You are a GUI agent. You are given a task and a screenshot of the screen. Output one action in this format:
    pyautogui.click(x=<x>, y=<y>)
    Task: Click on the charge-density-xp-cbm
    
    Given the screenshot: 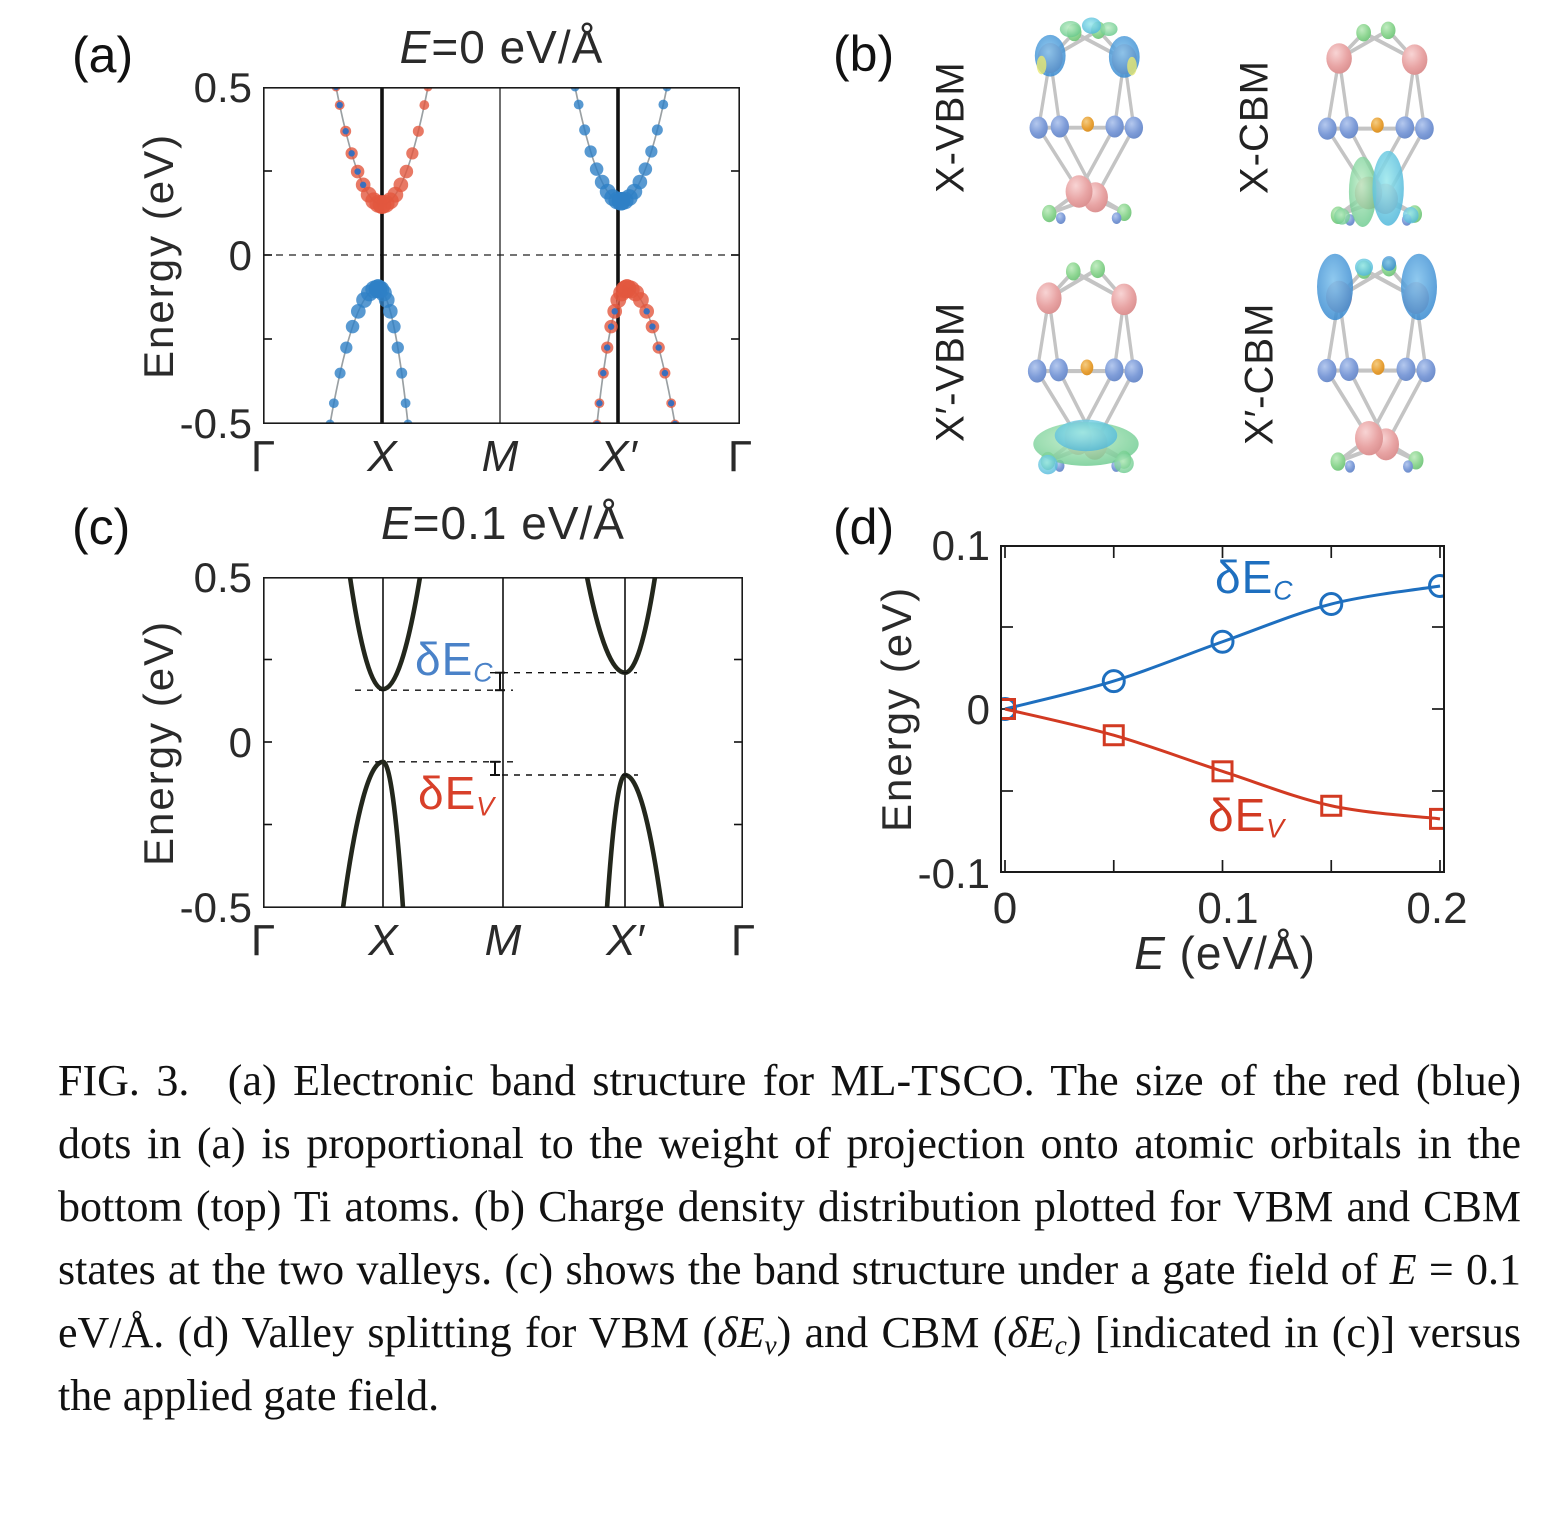 What is the action you would take?
    pyautogui.click(x=1377, y=287)
    